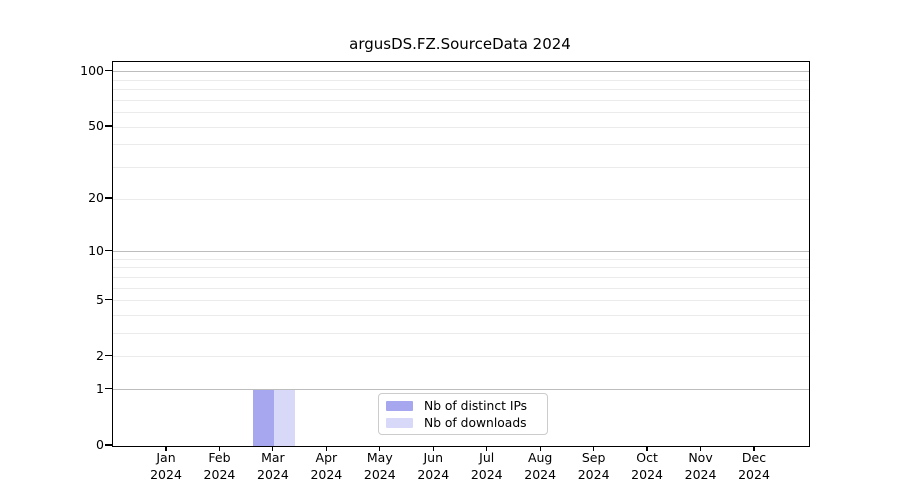 The width and height of the screenshot is (900, 500). What do you see at coordinates (487, 457) in the screenshot?
I see `x-tick-month: Jul` at bounding box center [487, 457].